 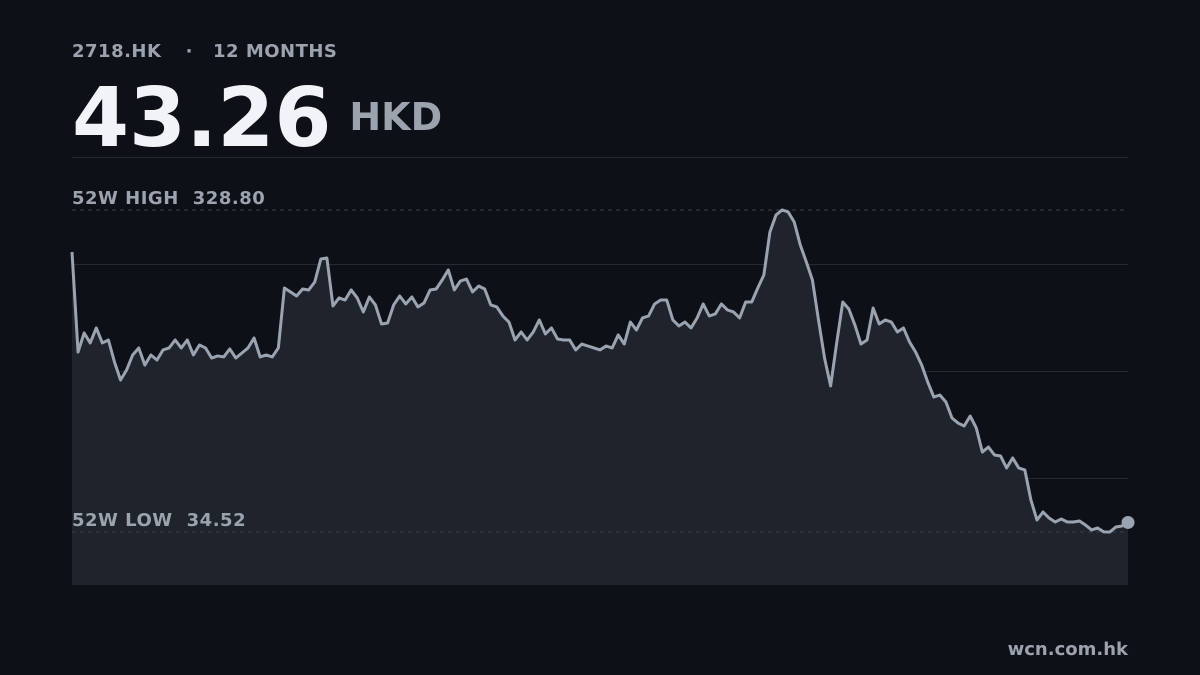 What do you see at coordinates (125, 198) in the screenshot?
I see `reference-label: 52W HIGH` at bounding box center [125, 198].